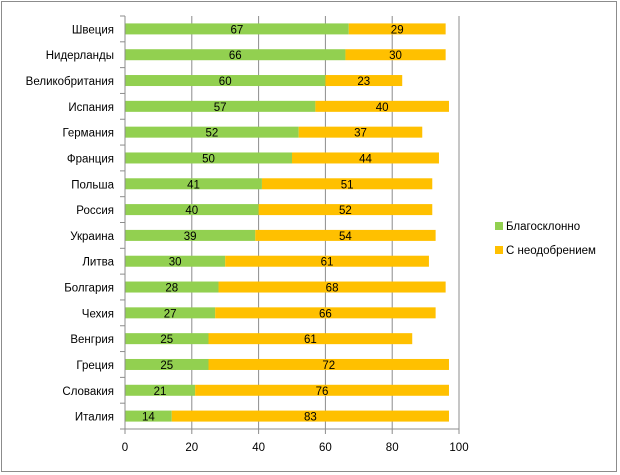 The width and height of the screenshot is (620, 475). I want to click on category-label: Германия, so click(88, 134).